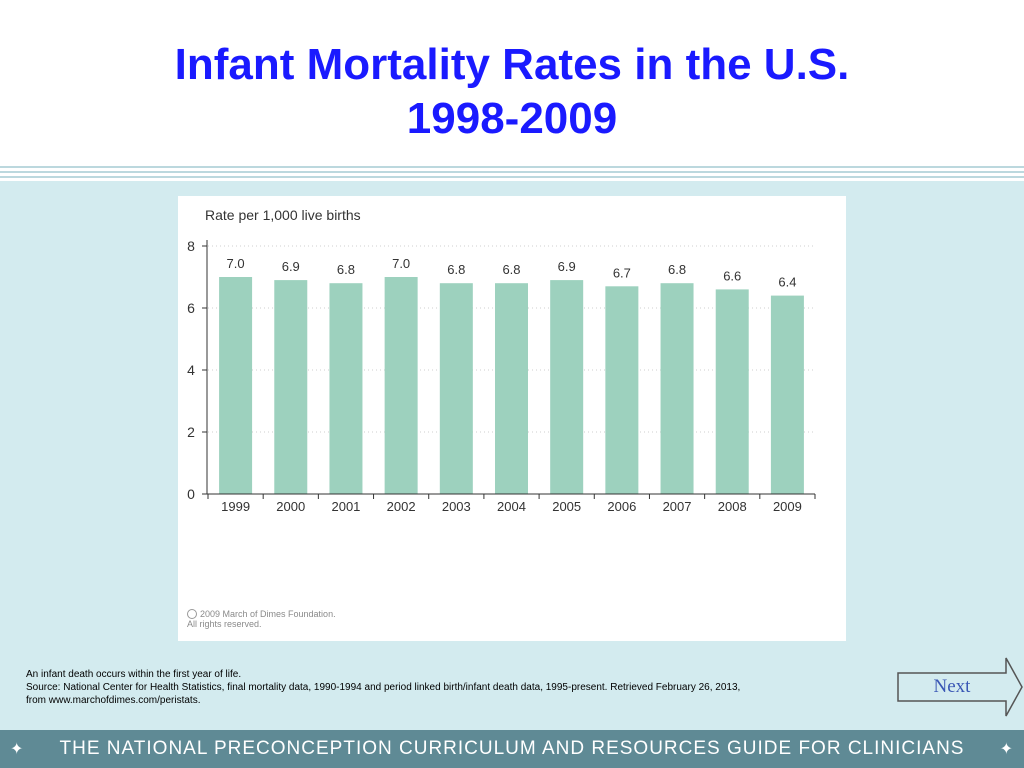  Describe the element at coordinates (290, 506) in the screenshot. I see `x-tick-label: 2000` at that location.